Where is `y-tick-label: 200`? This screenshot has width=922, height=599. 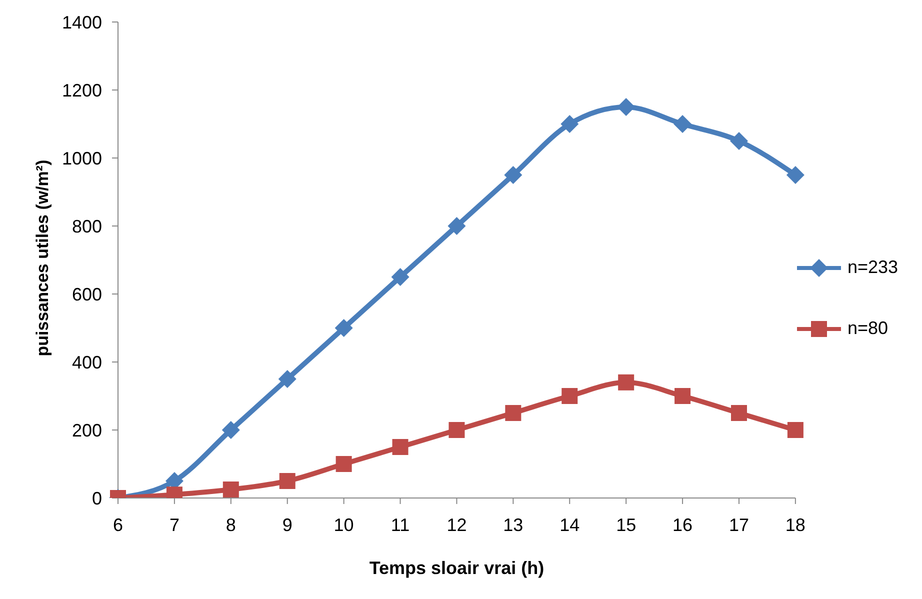 y-tick-label: 200 is located at coordinates (87, 430).